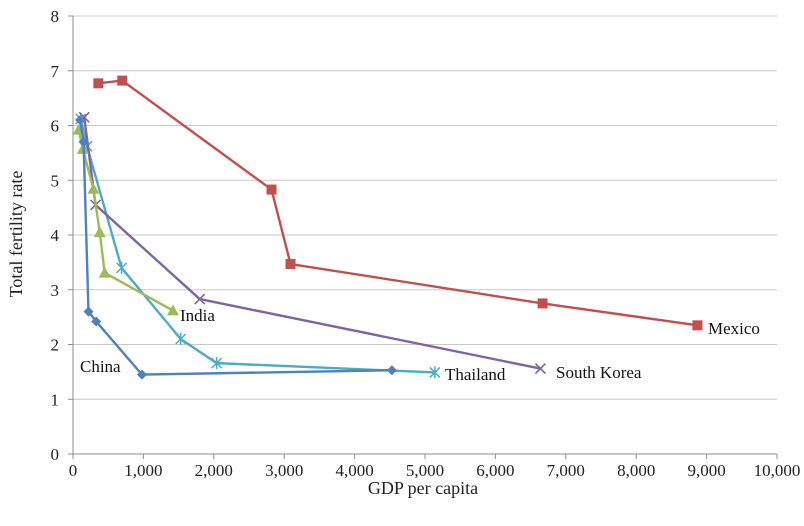 The height and width of the screenshot is (526, 804). I want to click on y-tick-label: 3, so click(55, 290).